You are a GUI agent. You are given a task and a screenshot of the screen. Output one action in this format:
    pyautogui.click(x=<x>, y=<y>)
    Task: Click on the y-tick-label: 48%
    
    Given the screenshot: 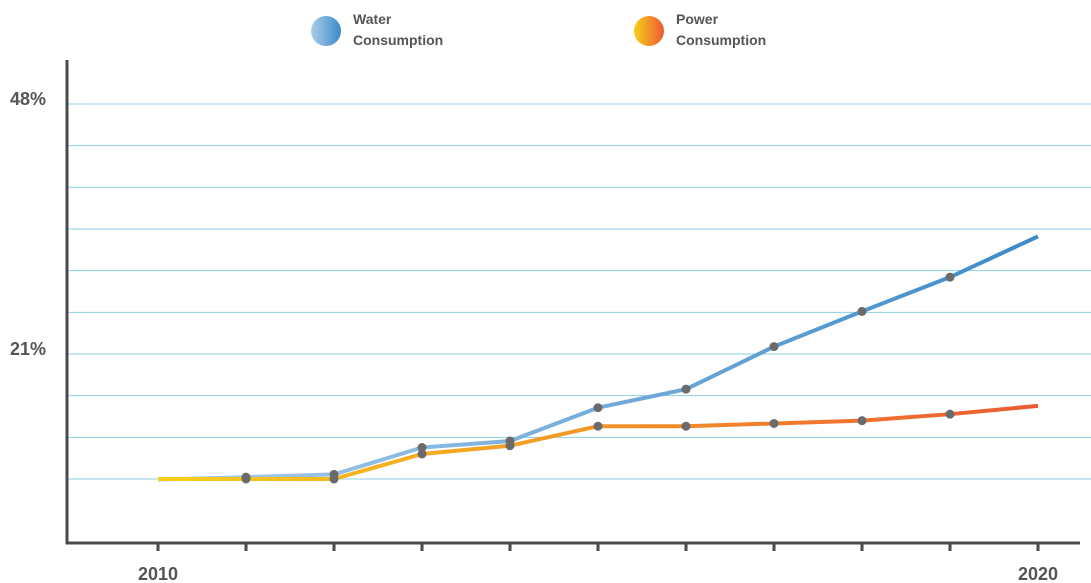 What is the action you would take?
    pyautogui.click(x=28, y=99)
    